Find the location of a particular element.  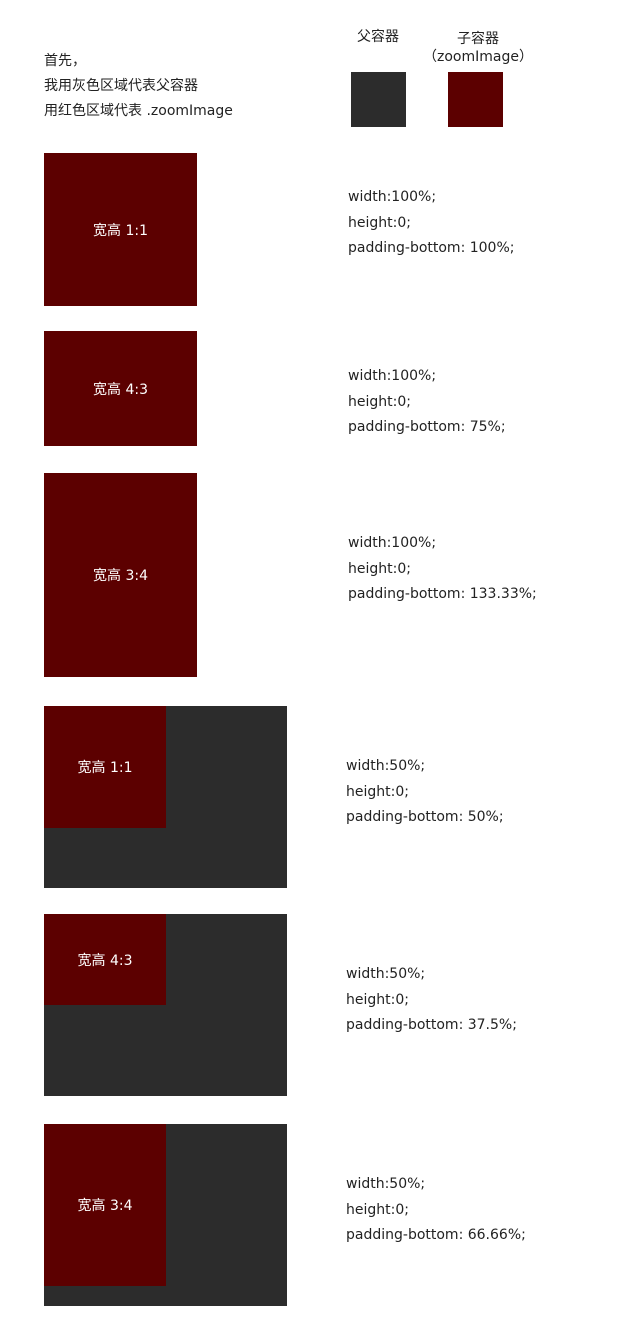

css-line: padding-bottom: 75%; is located at coordinates (427, 427).